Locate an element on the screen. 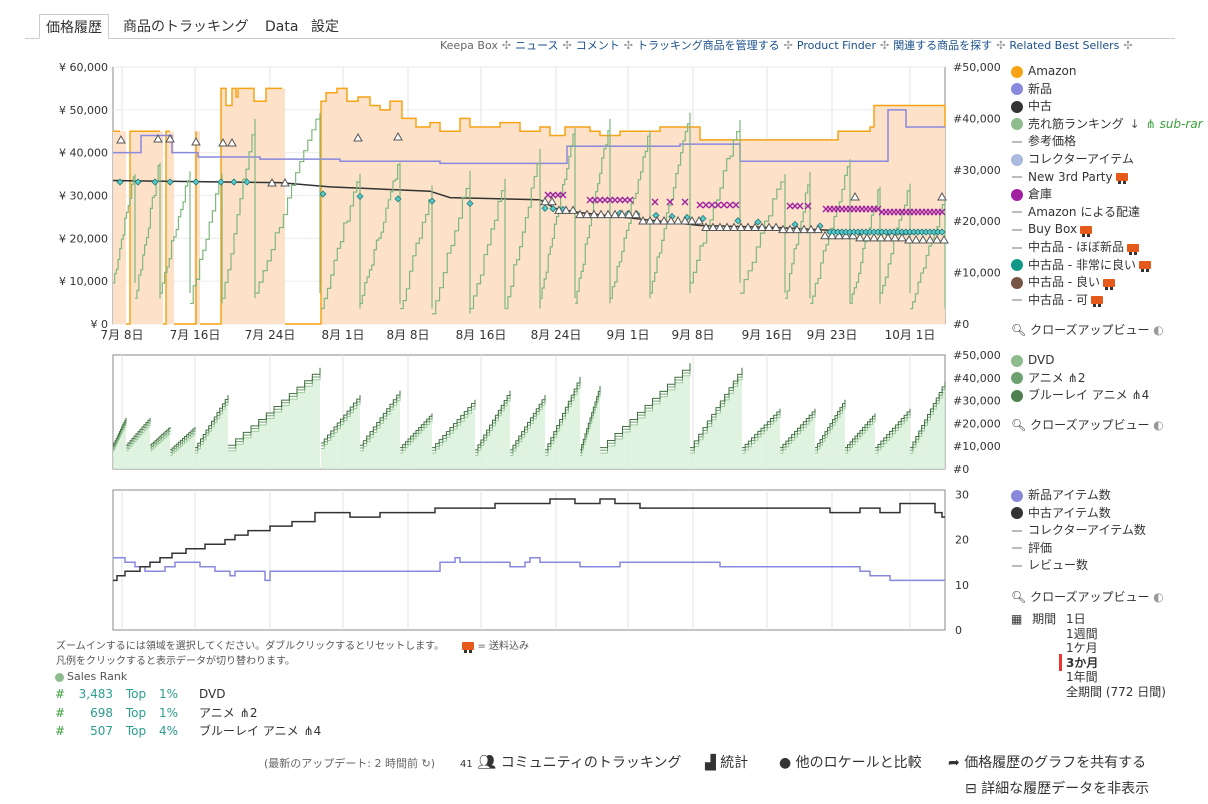  legend-item: Amazon による配達 is located at coordinates (1075, 212).